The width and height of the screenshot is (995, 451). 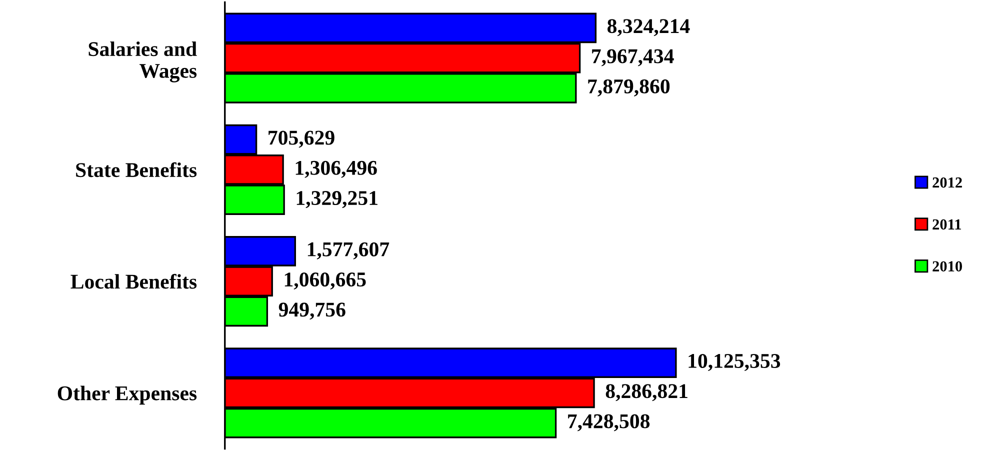 What do you see at coordinates (136, 170) in the screenshot?
I see `y-tick-label: State Benefits` at bounding box center [136, 170].